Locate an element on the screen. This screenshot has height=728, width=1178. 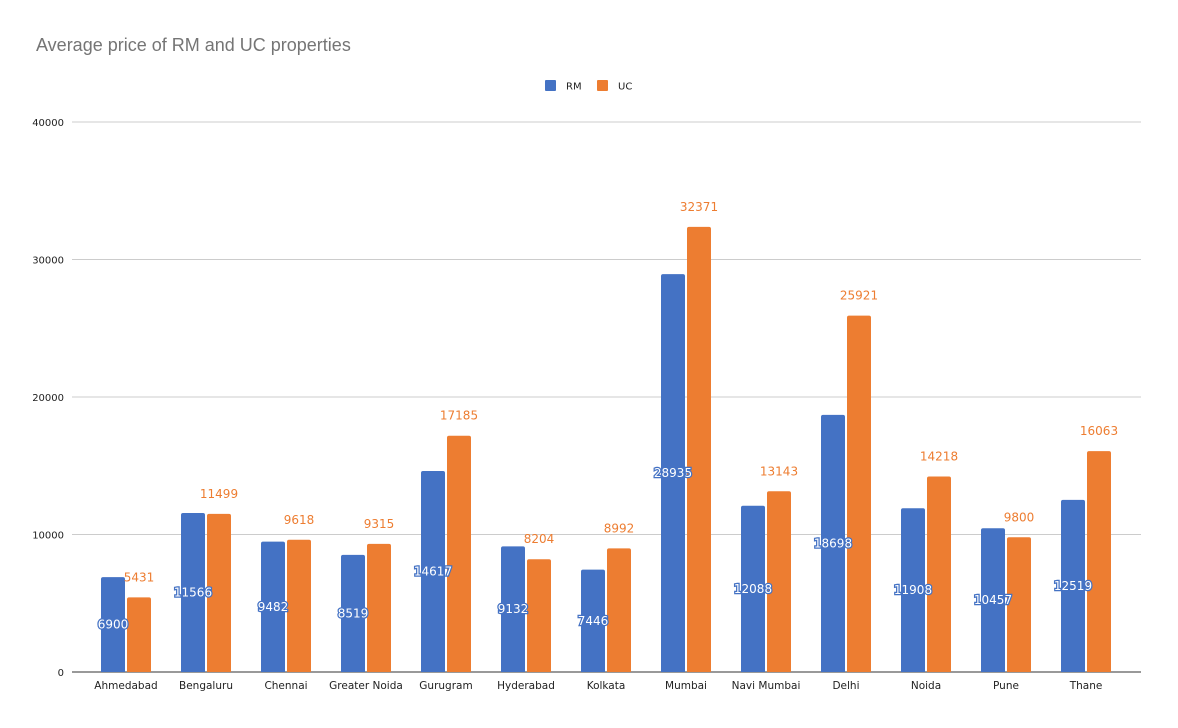
y-tick-label: 0 is located at coordinates (61, 673).